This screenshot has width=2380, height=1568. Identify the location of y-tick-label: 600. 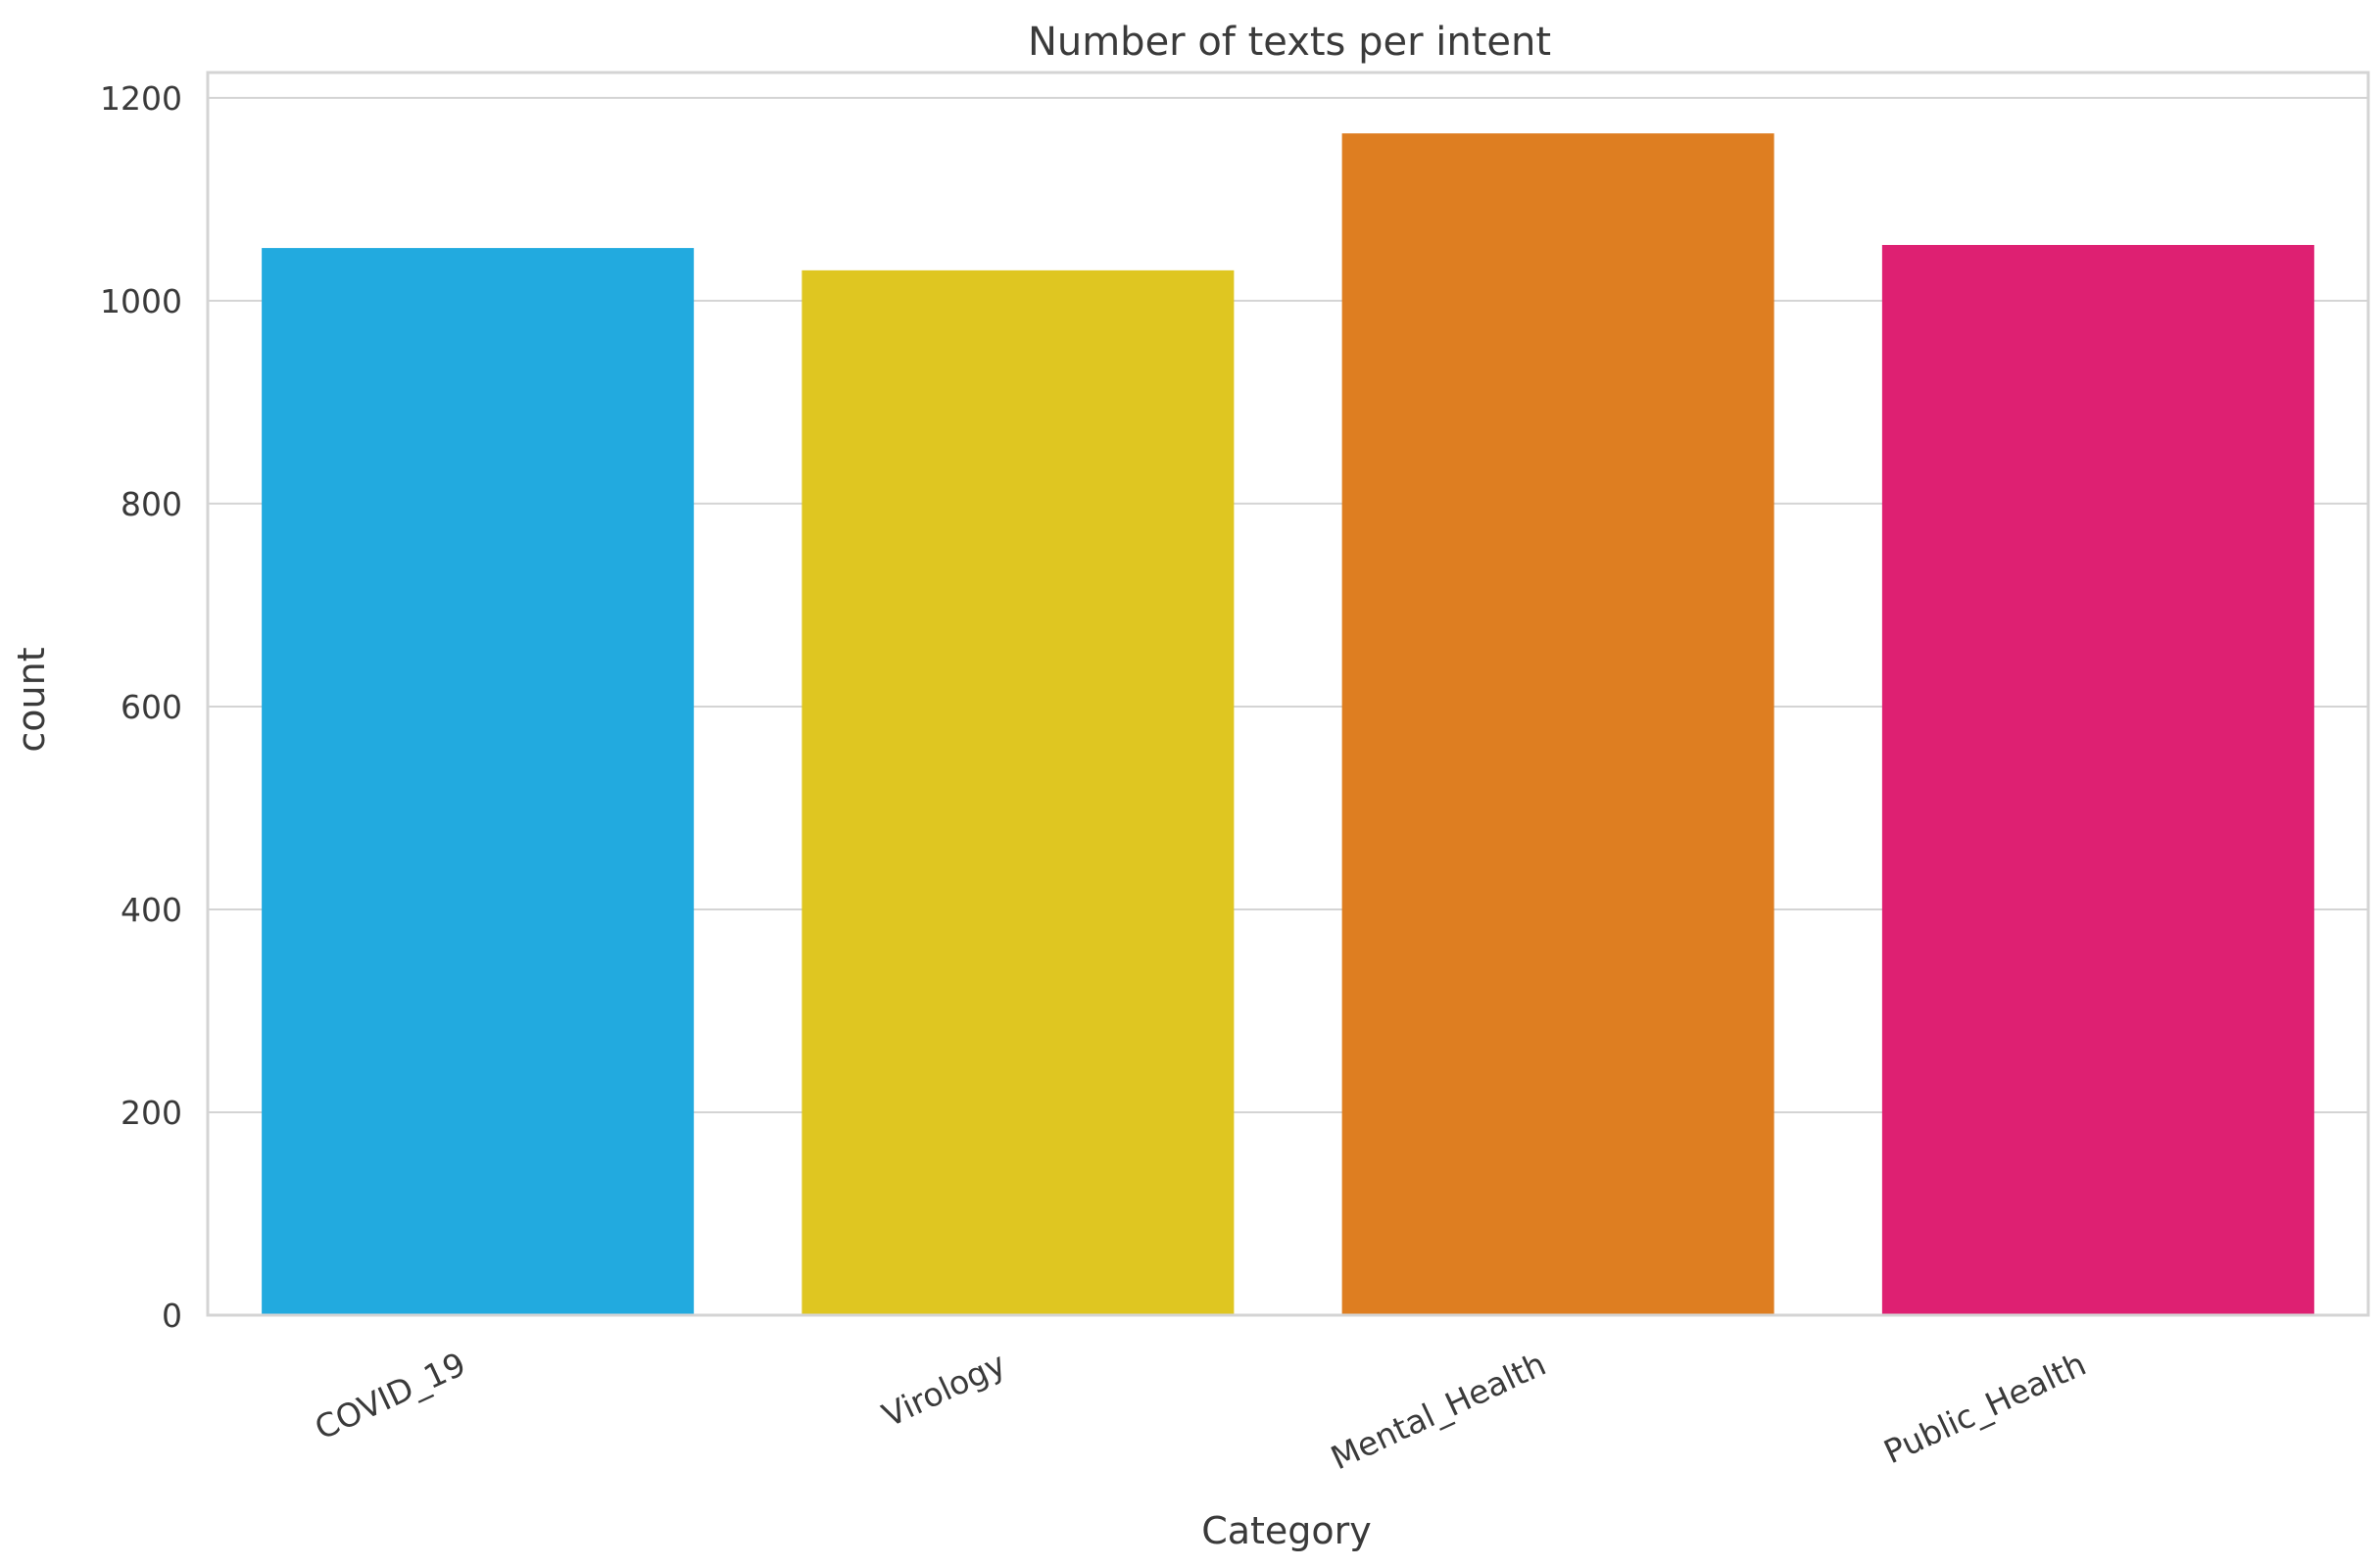
(151, 707).